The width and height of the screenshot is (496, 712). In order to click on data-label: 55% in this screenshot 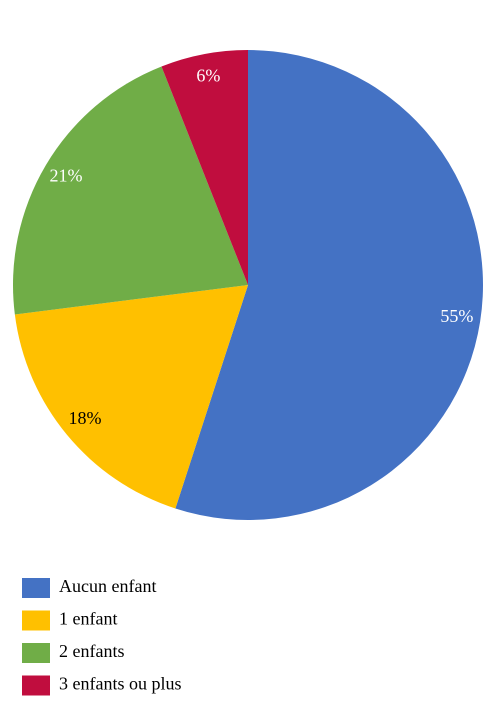, I will do `click(456, 316)`.